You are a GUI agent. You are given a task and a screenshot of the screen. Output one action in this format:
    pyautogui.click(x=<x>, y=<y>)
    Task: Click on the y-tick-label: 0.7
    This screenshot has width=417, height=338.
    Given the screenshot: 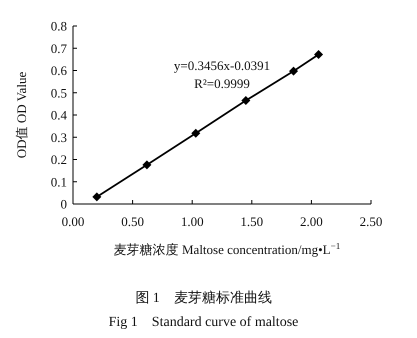 What is the action you would take?
    pyautogui.click(x=59, y=48)
    